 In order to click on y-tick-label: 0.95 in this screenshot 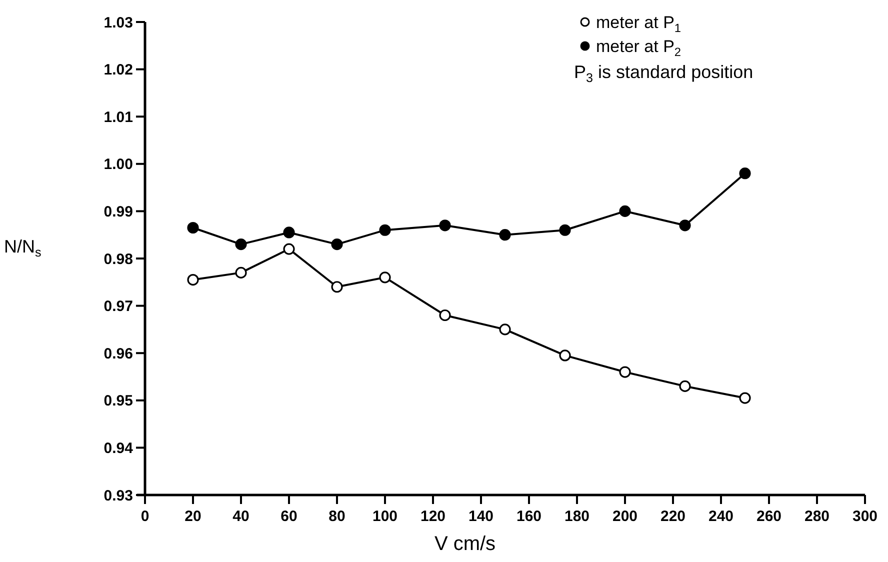, I will do `click(118, 401)`.